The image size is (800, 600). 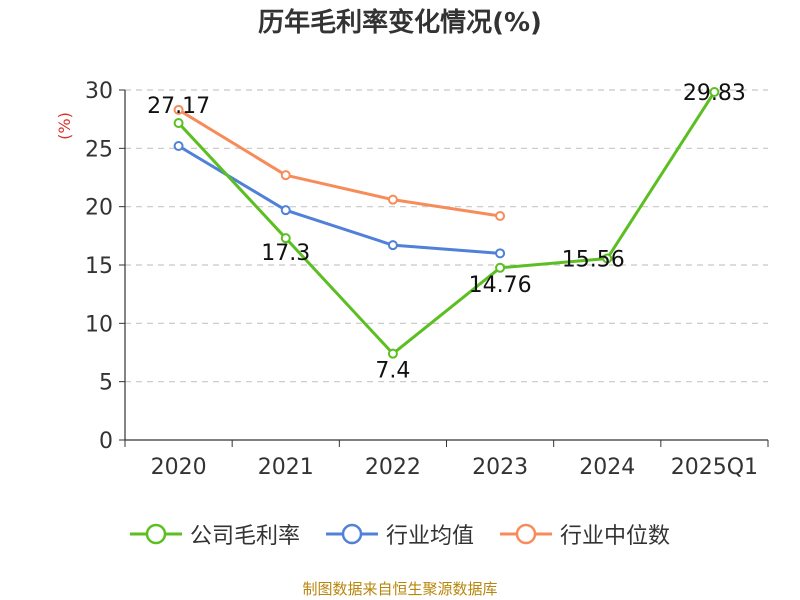 I want to click on legend-label: 公司毛利率, so click(x=244, y=536).